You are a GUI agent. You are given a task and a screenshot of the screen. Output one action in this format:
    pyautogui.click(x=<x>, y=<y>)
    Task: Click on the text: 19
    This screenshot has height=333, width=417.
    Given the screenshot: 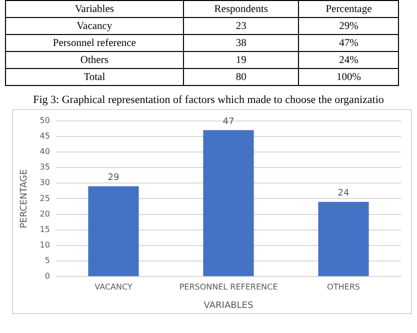 What is the action you would take?
    pyautogui.click(x=241, y=60)
    